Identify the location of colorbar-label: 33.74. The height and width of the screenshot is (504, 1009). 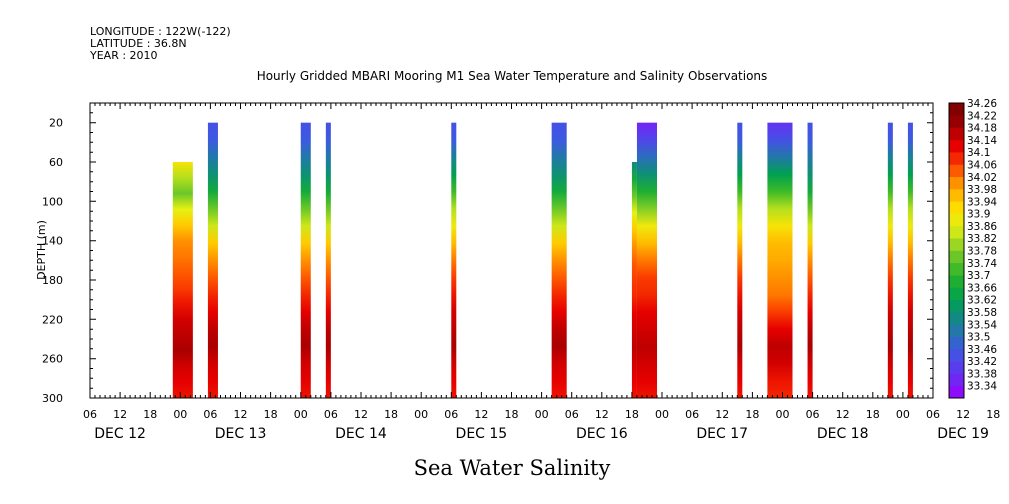
(982, 264).